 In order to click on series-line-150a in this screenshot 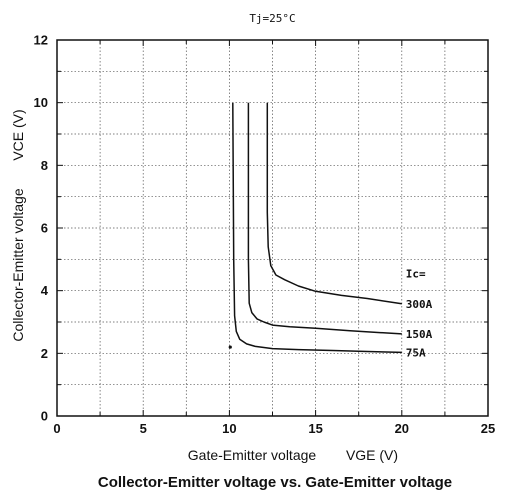, I will do `click(324, 218)`.